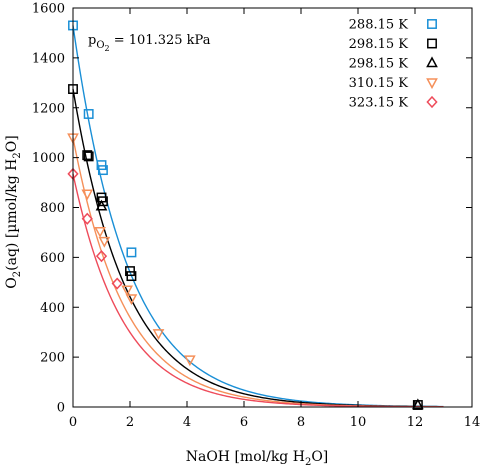  I want to click on y-tick-label: 200, so click(52, 358).